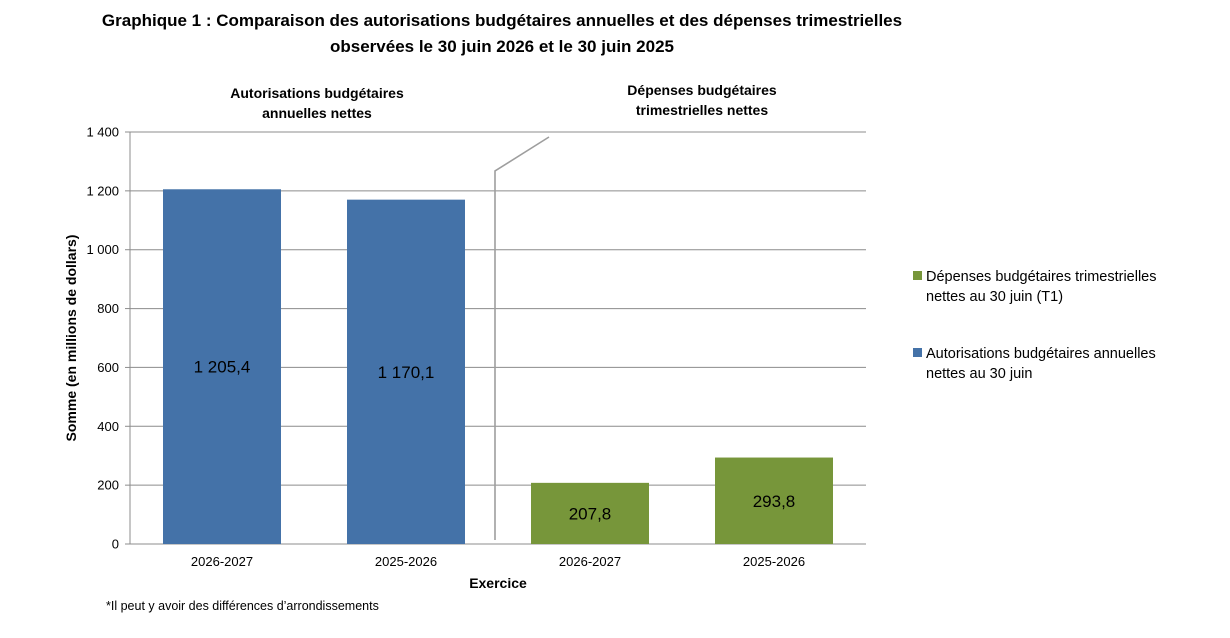  What do you see at coordinates (102, 132) in the screenshot?
I see `y-tick-label: 1 400` at bounding box center [102, 132].